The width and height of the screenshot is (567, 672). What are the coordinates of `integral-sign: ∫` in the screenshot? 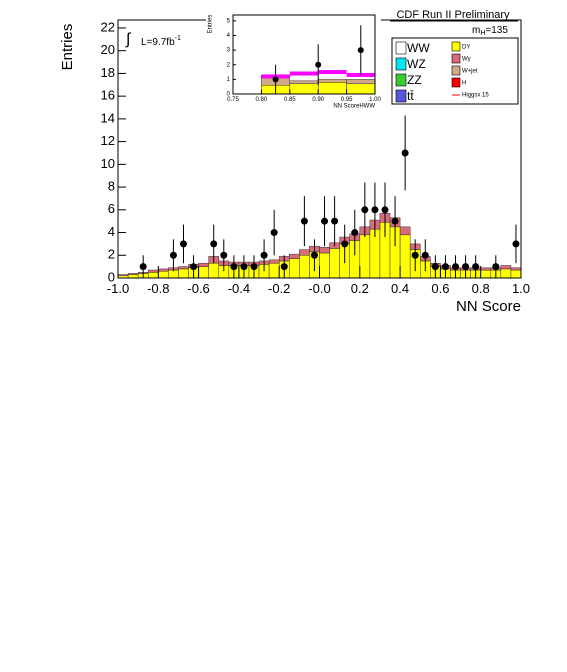 It's located at (128, 39).